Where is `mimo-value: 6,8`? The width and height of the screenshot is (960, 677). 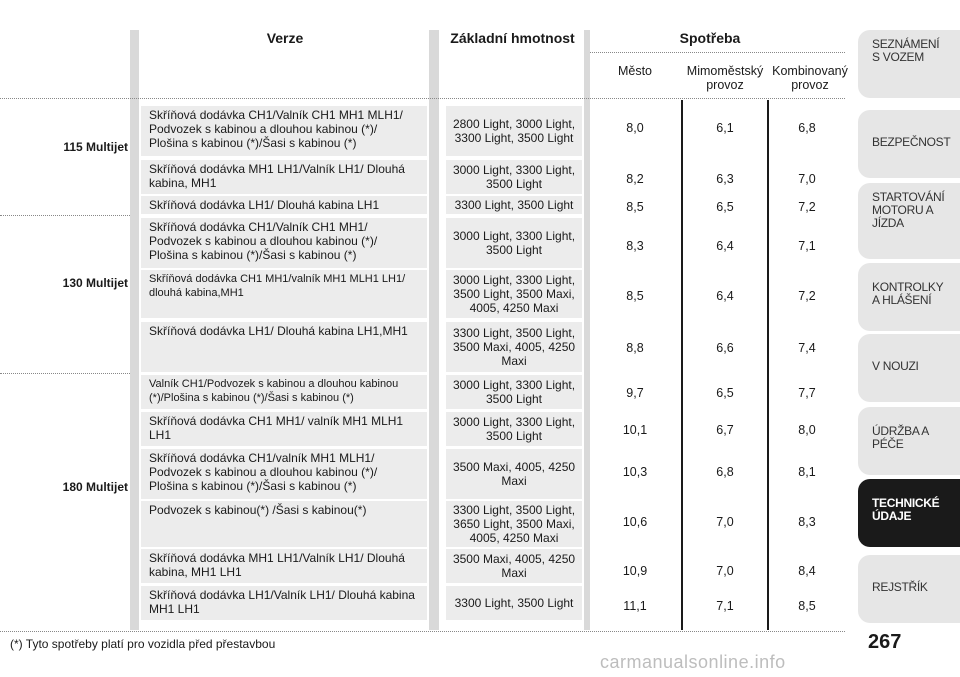 mimo-value: 6,8 is located at coordinates (725, 472).